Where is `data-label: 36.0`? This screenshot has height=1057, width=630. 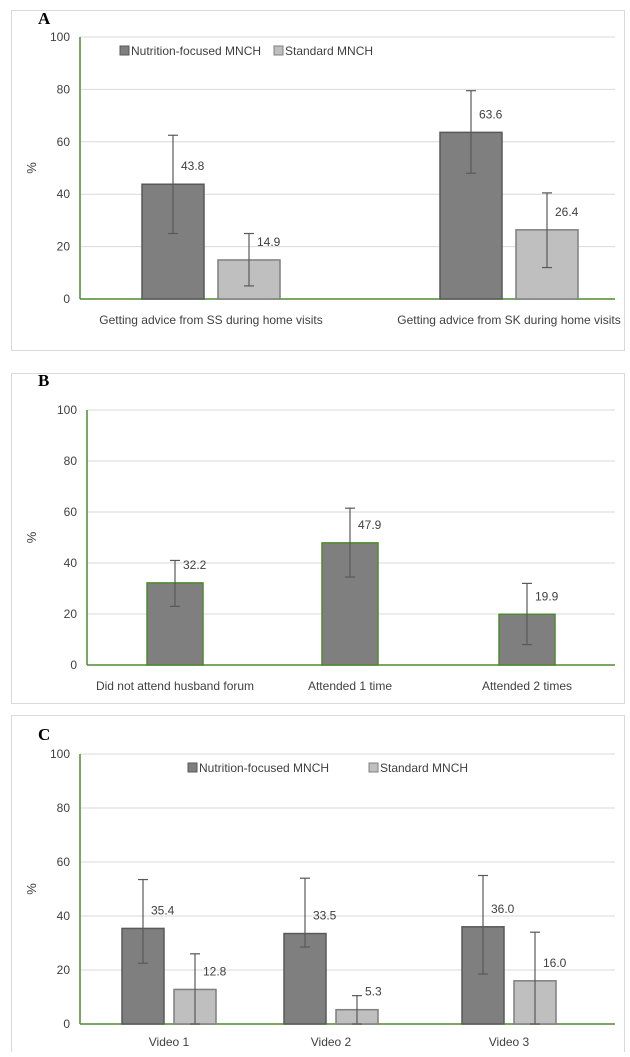
data-label: 36.0 is located at coordinates (503, 909).